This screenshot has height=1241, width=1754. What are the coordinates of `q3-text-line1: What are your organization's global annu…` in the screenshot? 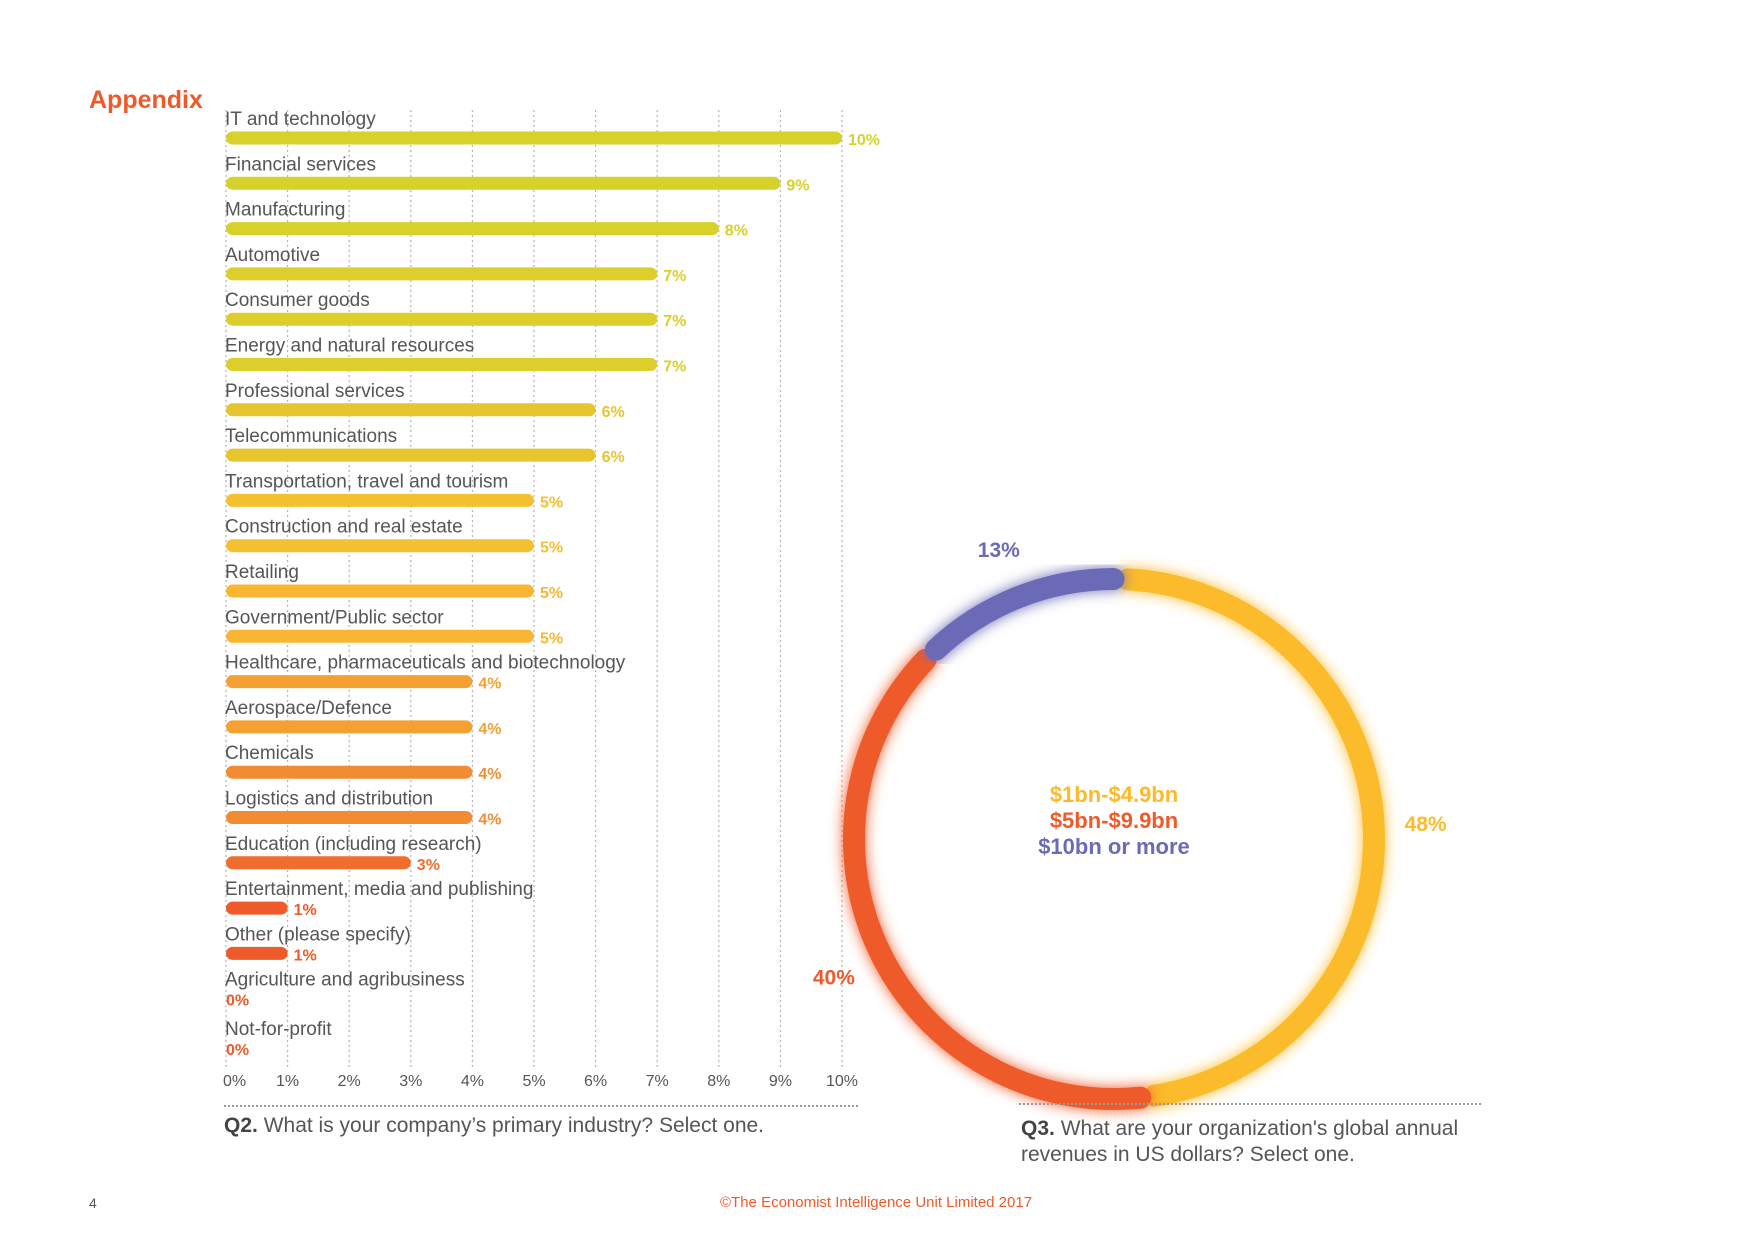 It's located at (1256, 1128).